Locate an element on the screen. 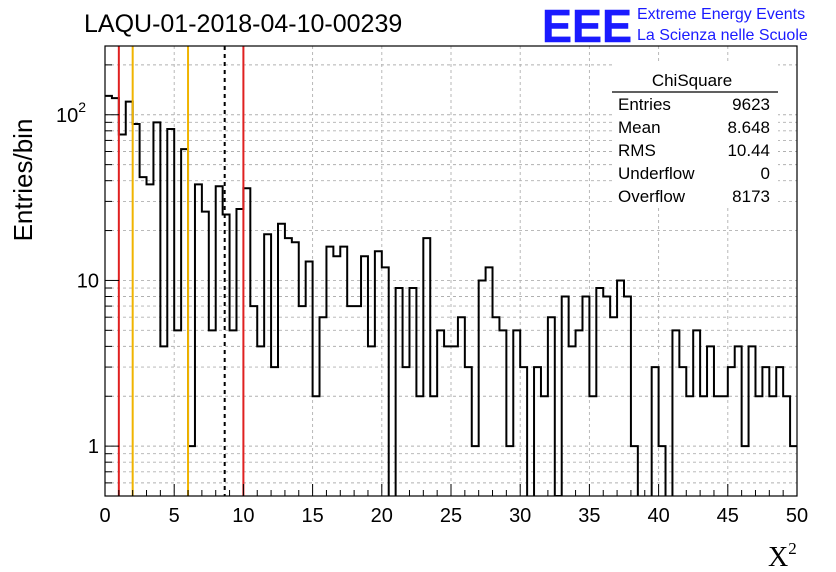 This screenshot has width=836, height=572. stats-value-rms: 10.44 is located at coordinates (748, 150).